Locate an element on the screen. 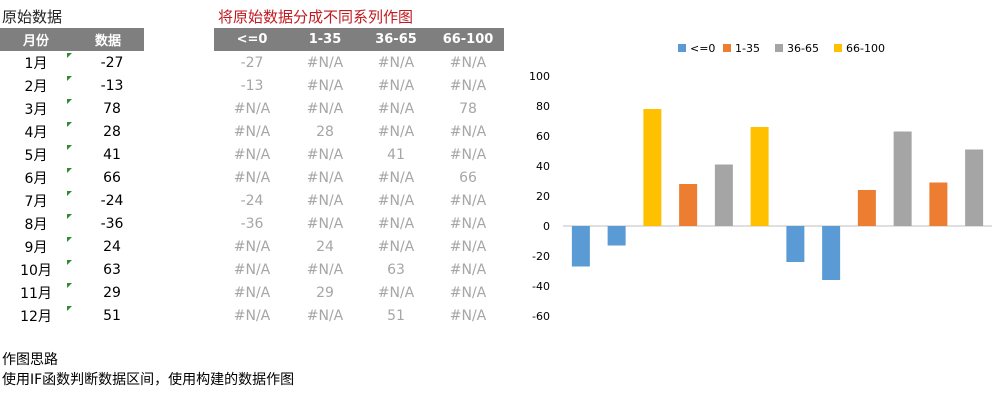 This screenshot has height=404, width=1001. series-table-header-row: <=0 1-35 36-65 66-100 is located at coordinates (359, 39).